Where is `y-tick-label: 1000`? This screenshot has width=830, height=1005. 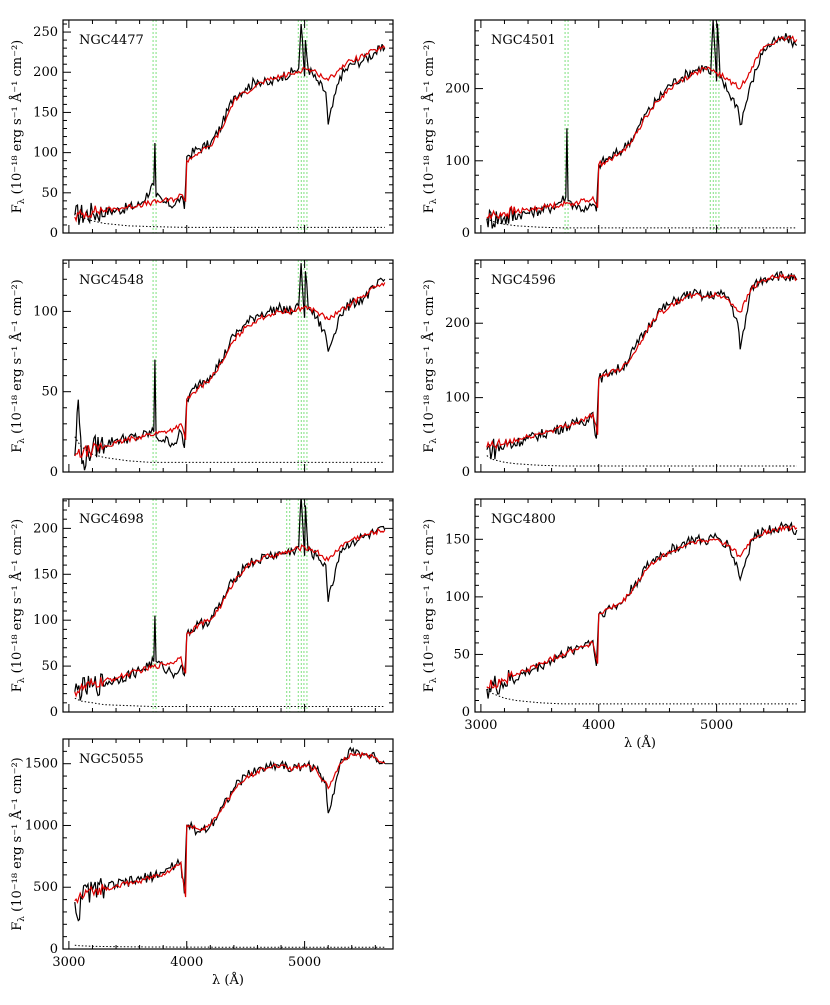 y-tick-label: 1000 is located at coordinates (41, 825).